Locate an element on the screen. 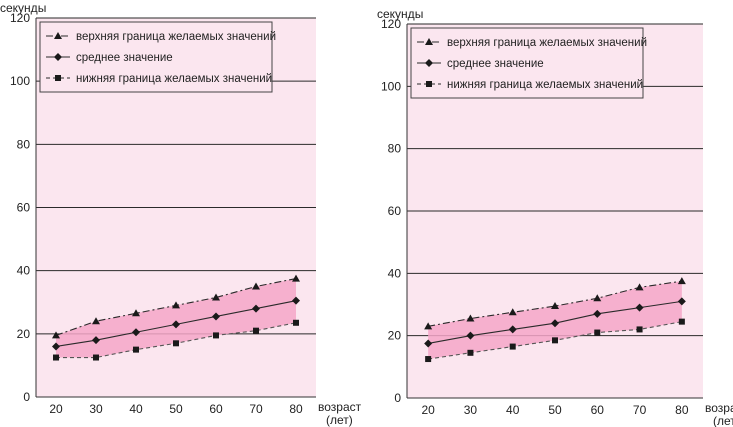 The width and height of the screenshot is (733, 427). desired-range-band is located at coordinates (176, 318).